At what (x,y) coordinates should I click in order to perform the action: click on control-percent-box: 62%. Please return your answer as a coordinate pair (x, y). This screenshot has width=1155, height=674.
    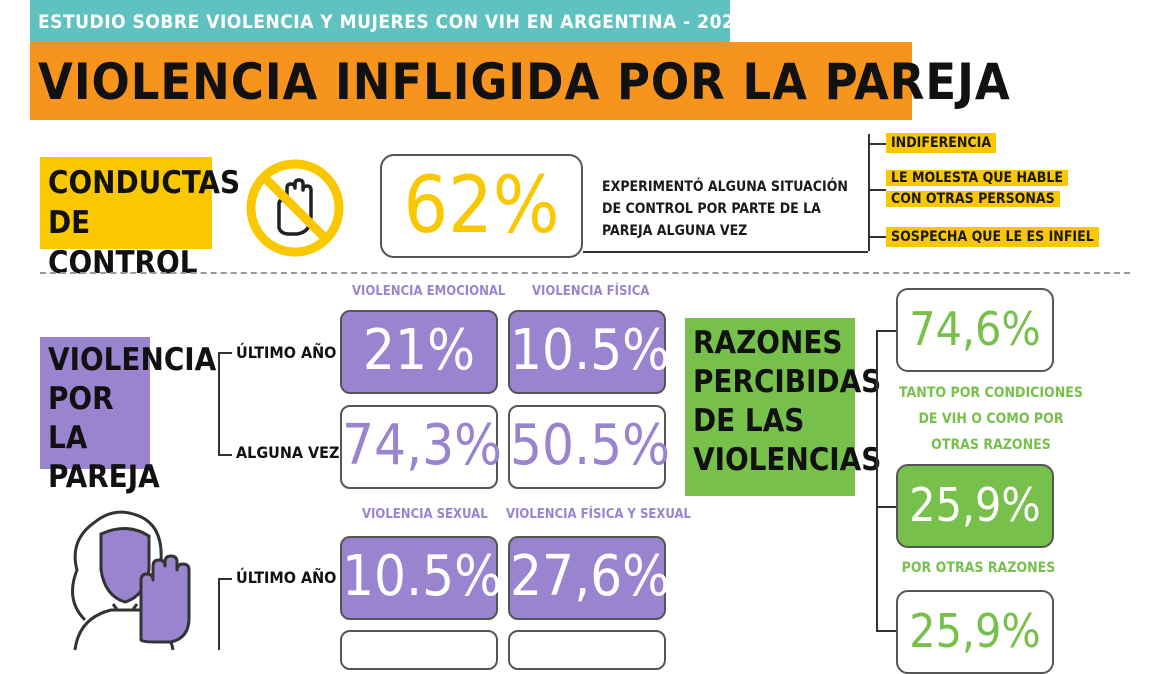
    Looking at the image, I should click on (481, 206).